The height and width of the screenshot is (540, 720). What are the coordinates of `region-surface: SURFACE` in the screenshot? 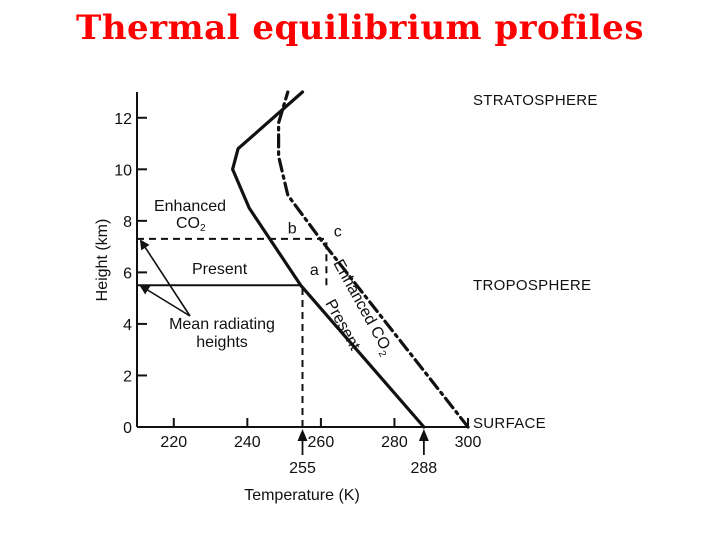 It's located at (509, 423).